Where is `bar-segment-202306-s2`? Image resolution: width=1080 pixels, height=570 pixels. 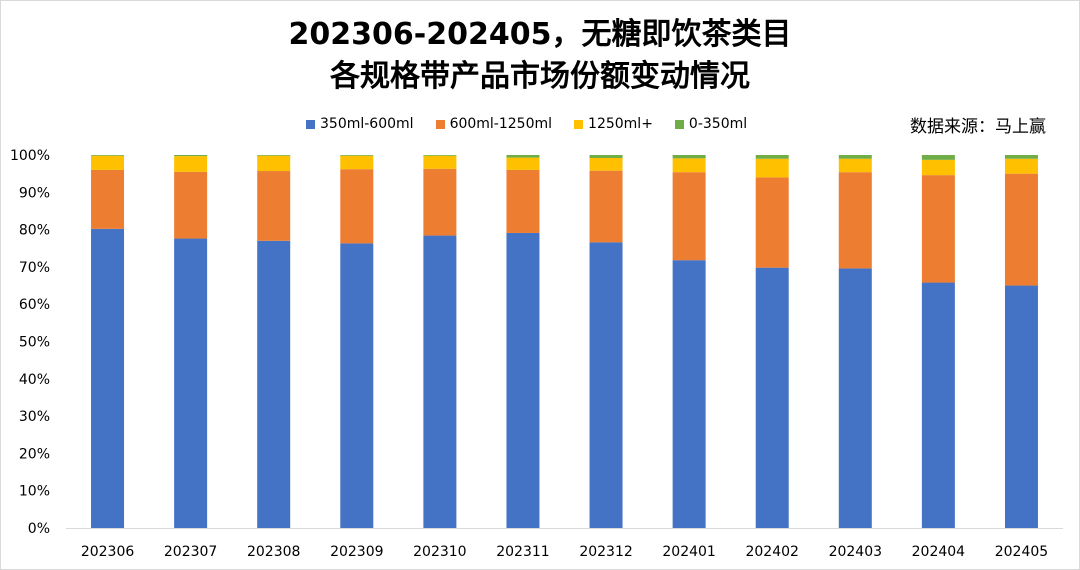 bar-segment-202306-s2 is located at coordinates (108, 162).